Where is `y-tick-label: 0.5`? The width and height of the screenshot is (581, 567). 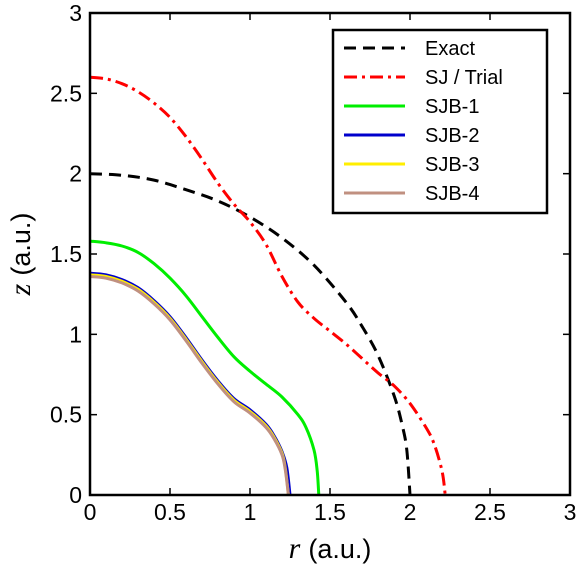
y-tick-label: 0.5 is located at coordinates (66, 415).